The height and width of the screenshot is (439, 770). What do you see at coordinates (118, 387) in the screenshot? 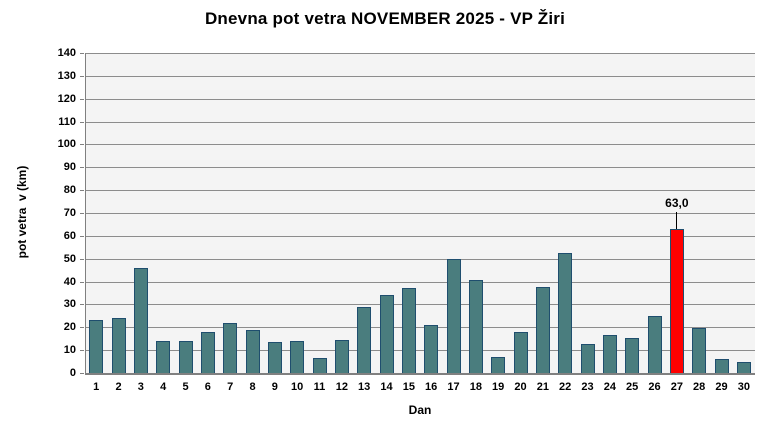
I see `x-tick-label: 2` at bounding box center [118, 387].